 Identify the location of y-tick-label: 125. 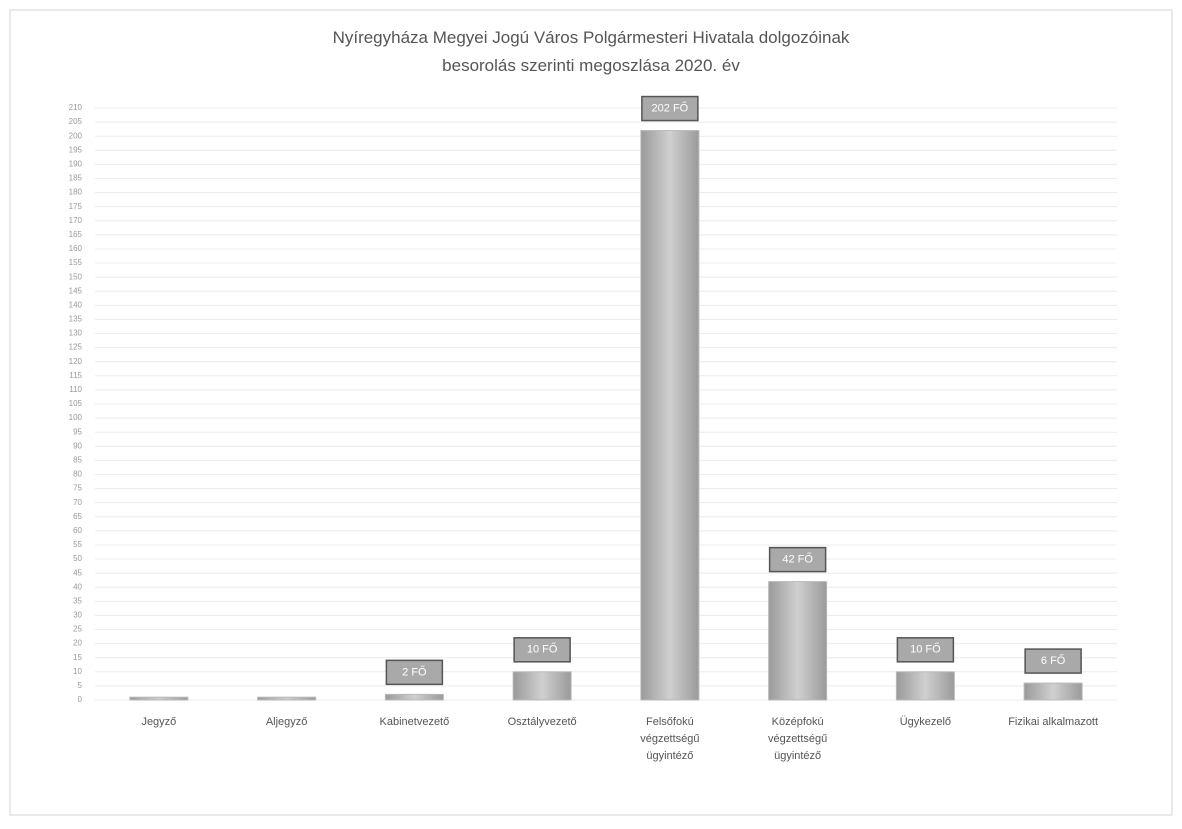
(76, 347).